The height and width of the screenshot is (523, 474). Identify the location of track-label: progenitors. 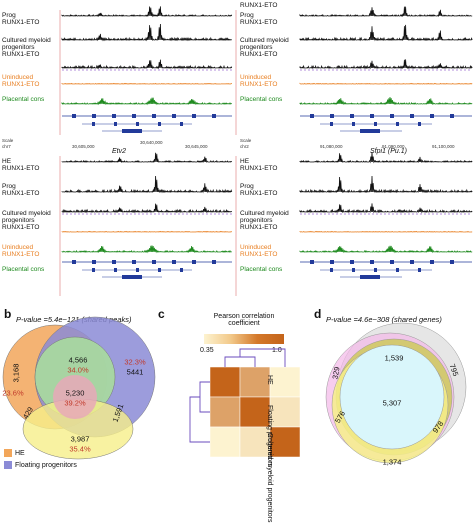
(256, 47).